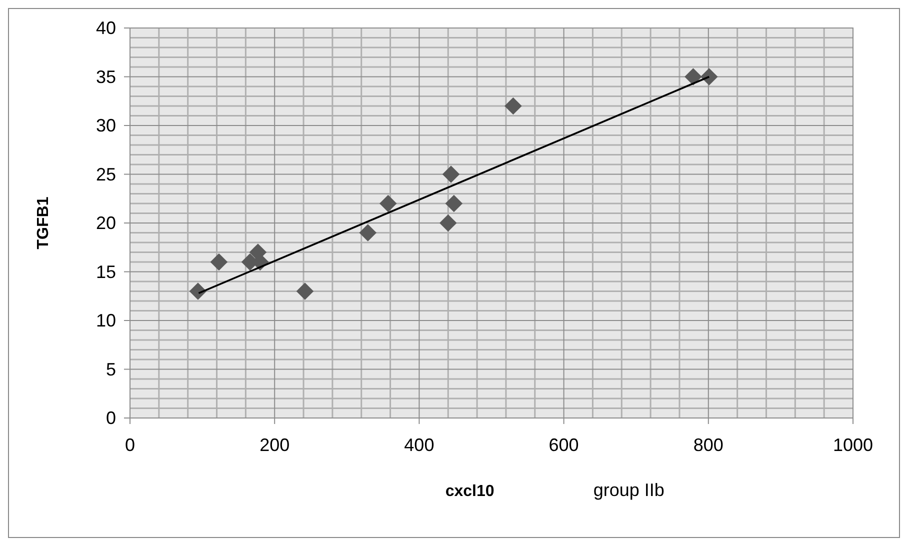 Image resolution: width=908 pixels, height=546 pixels. What do you see at coordinates (111, 369) in the screenshot?
I see `y-tick-label: 5` at bounding box center [111, 369].